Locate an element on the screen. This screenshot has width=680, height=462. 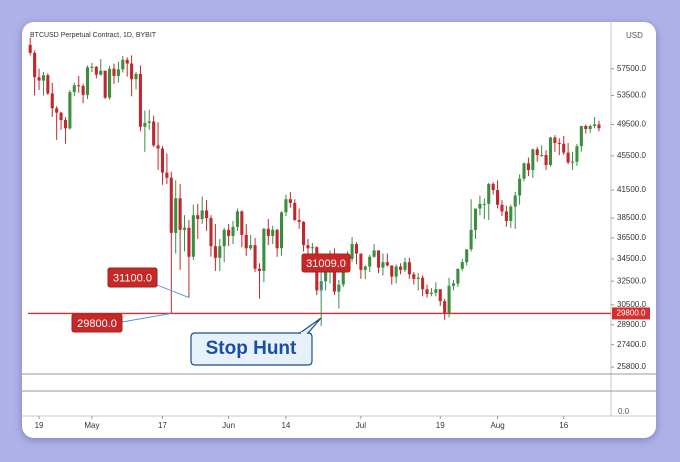
annotation-label: 31009.0 is located at coordinates (326, 264).